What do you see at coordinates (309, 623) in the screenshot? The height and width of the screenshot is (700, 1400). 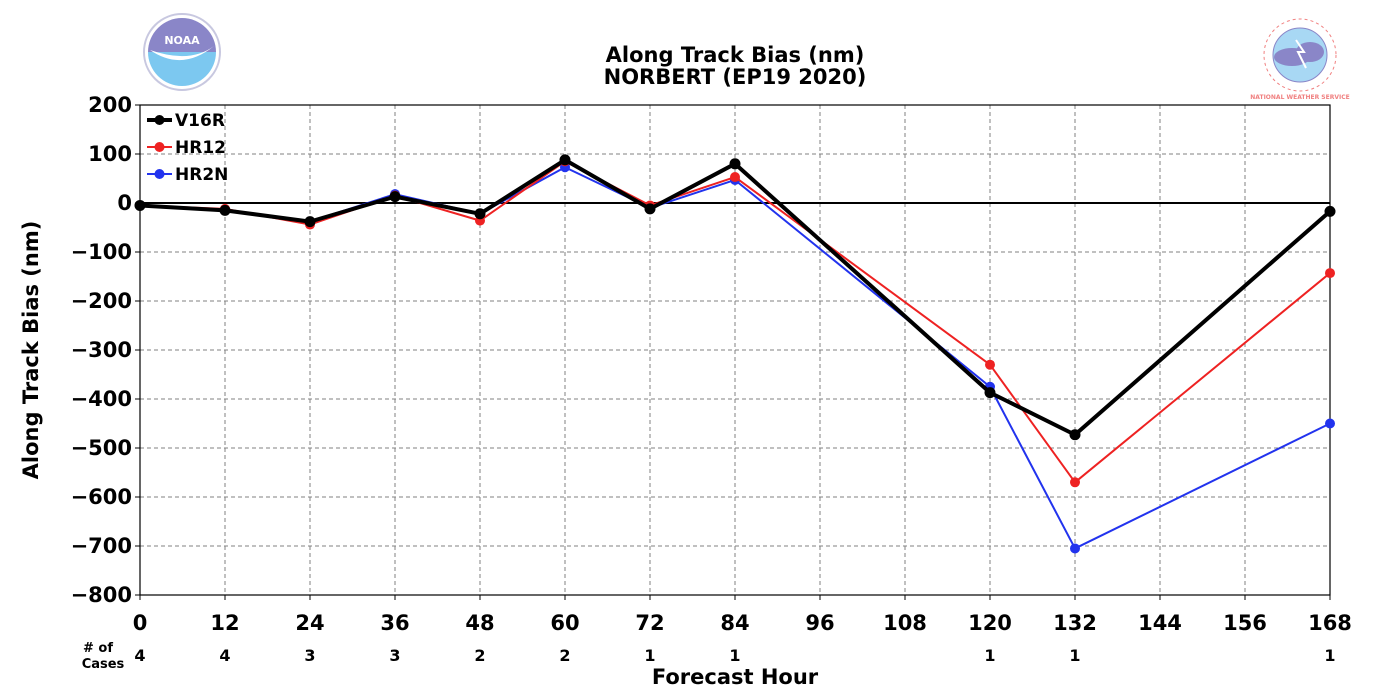 I see `x-tick-label: 24` at bounding box center [309, 623].